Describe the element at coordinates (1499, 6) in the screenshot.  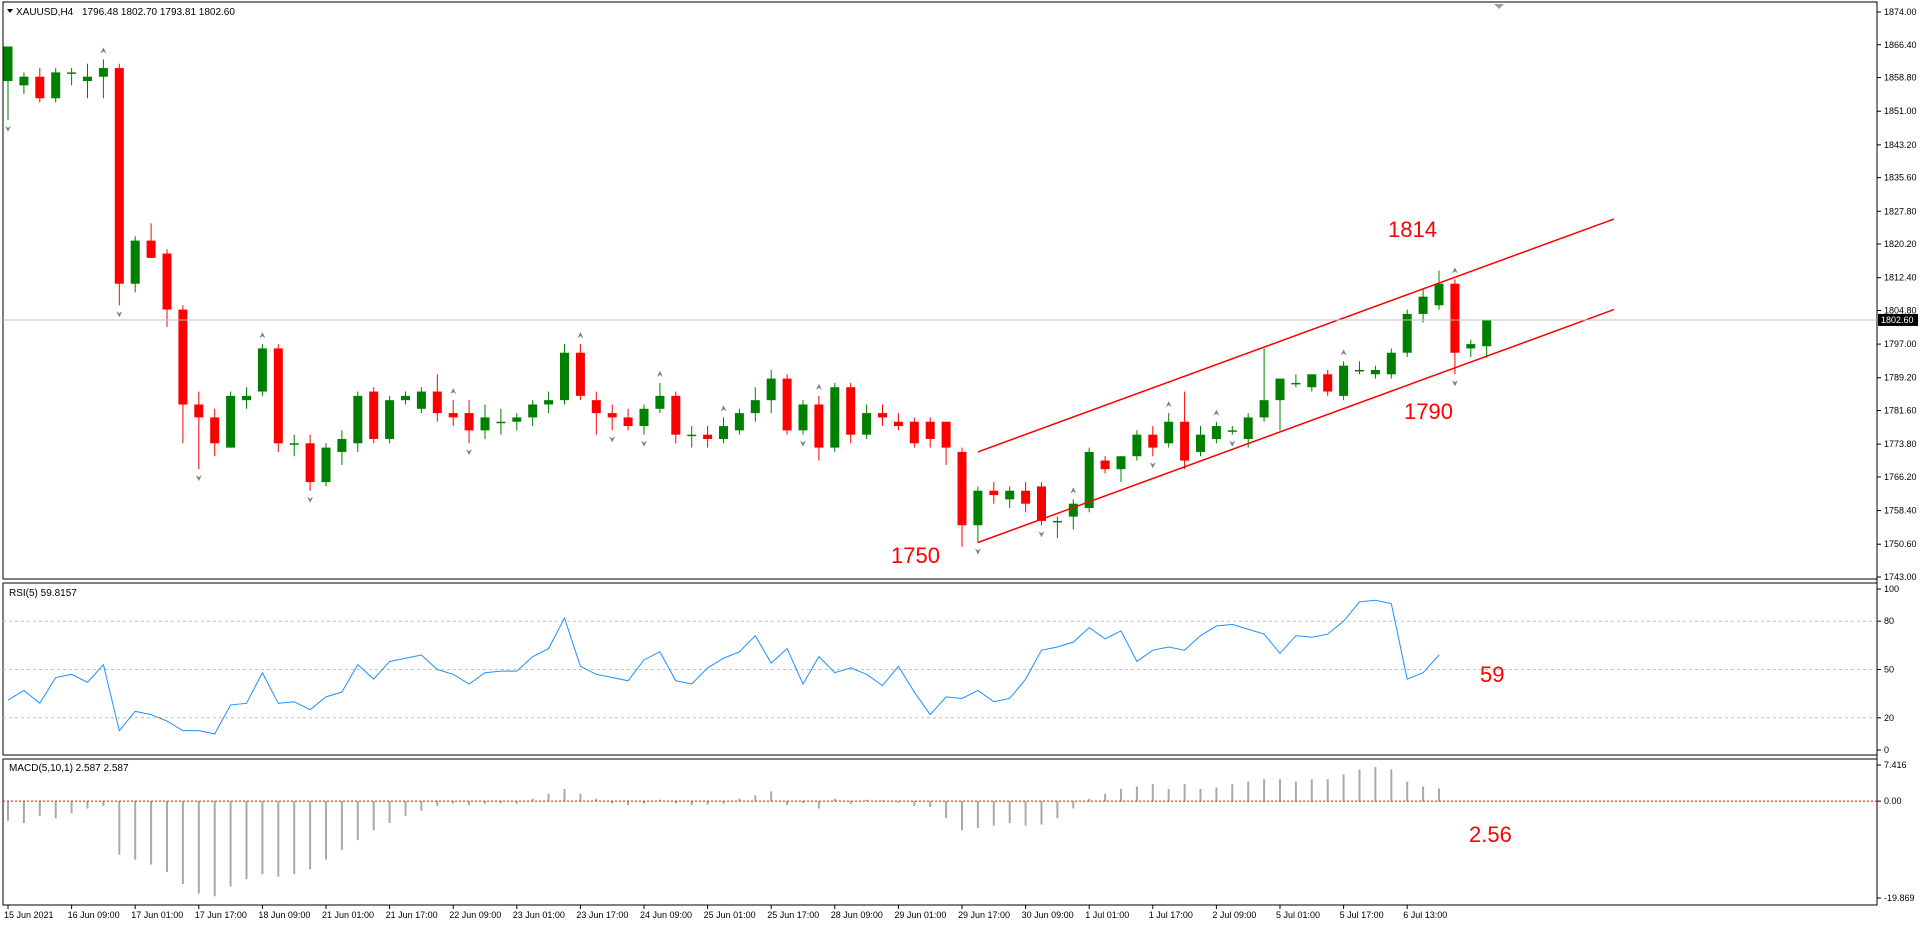
I see `scroll-shift-marker` at that location.